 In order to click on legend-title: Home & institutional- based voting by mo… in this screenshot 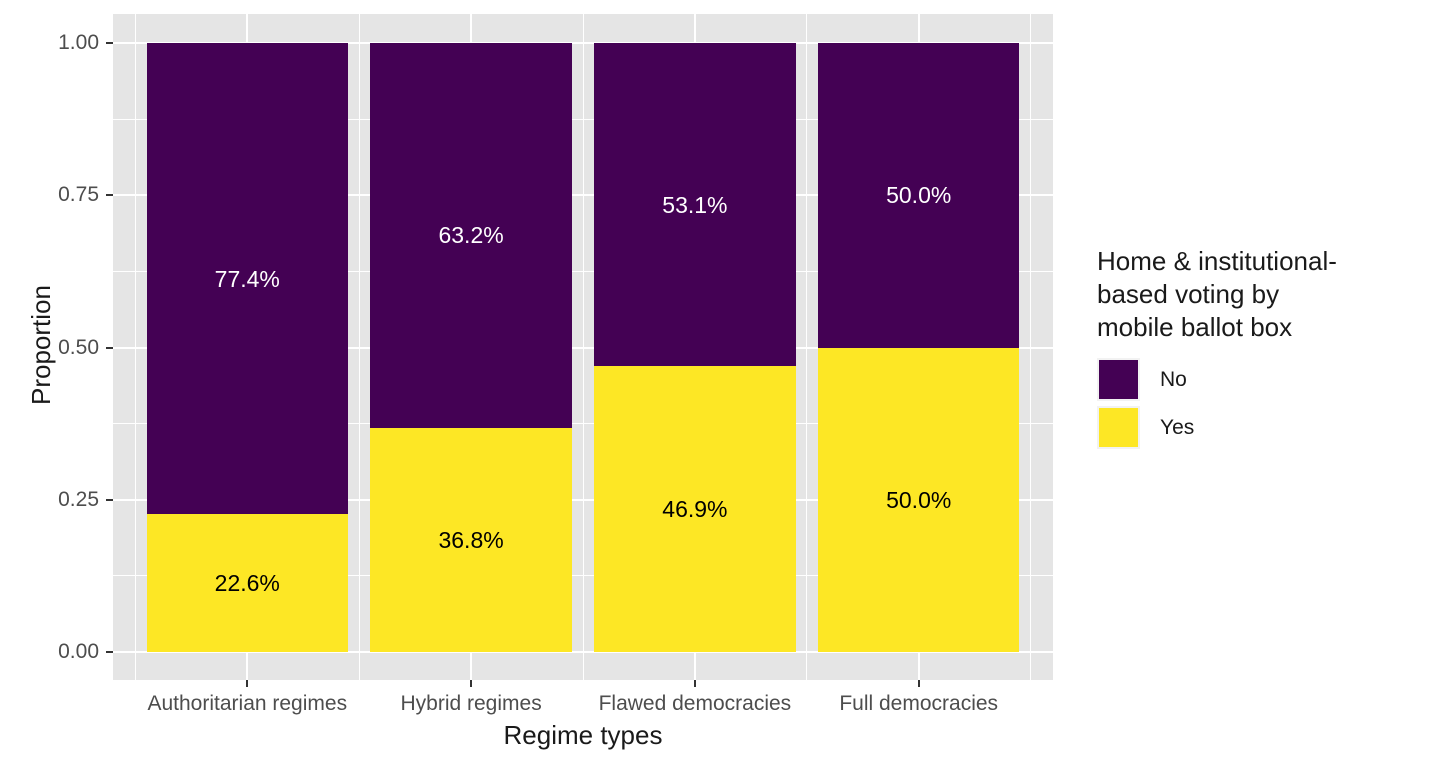, I will do `click(1217, 294)`.